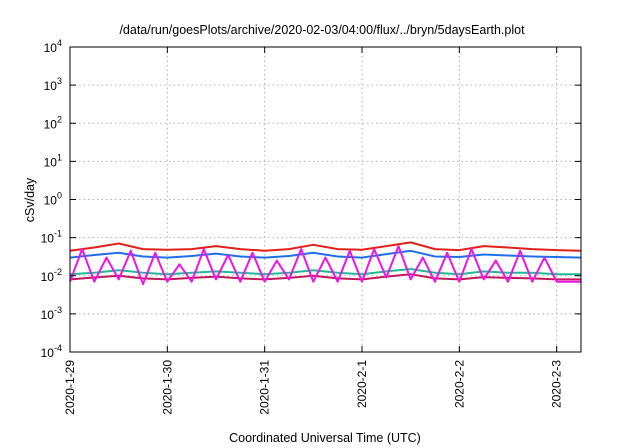 This screenshot has width=640, height=448. I want to click on y-tick-label: 10⁻¹, so click(51, 237).